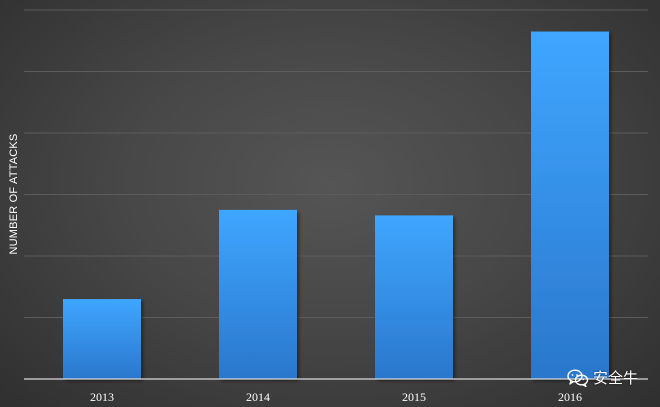 The width and height of the screenshot is (660, 407). Describe the element at coordinates (615, 378) in the screenshot. I see `watermark-text: 安全牛` at that location.